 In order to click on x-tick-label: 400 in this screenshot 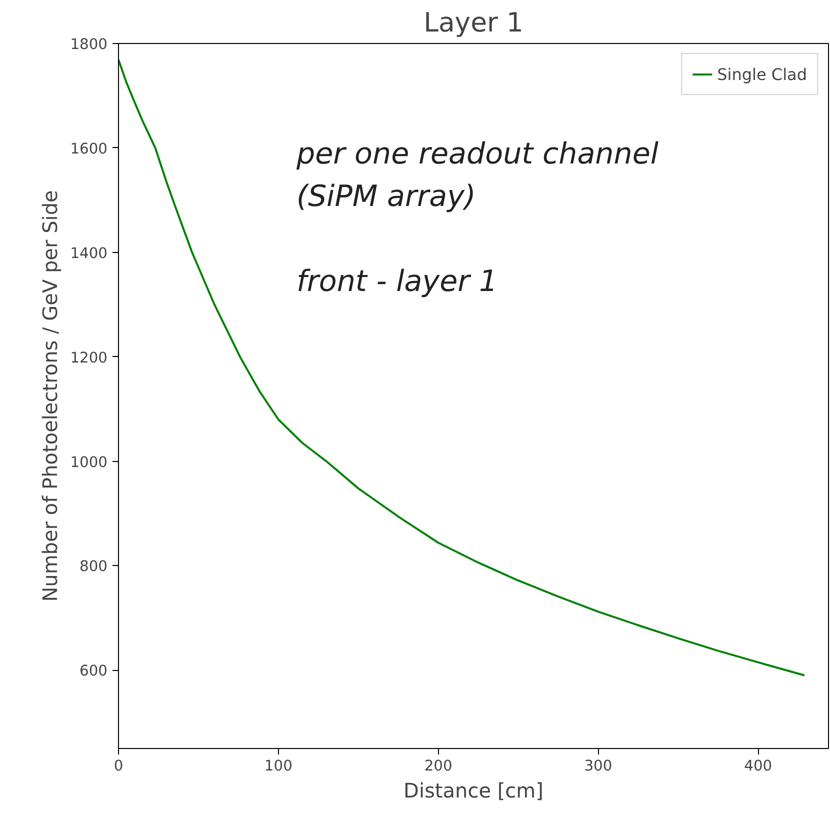, I will do `click(758, 766)`.